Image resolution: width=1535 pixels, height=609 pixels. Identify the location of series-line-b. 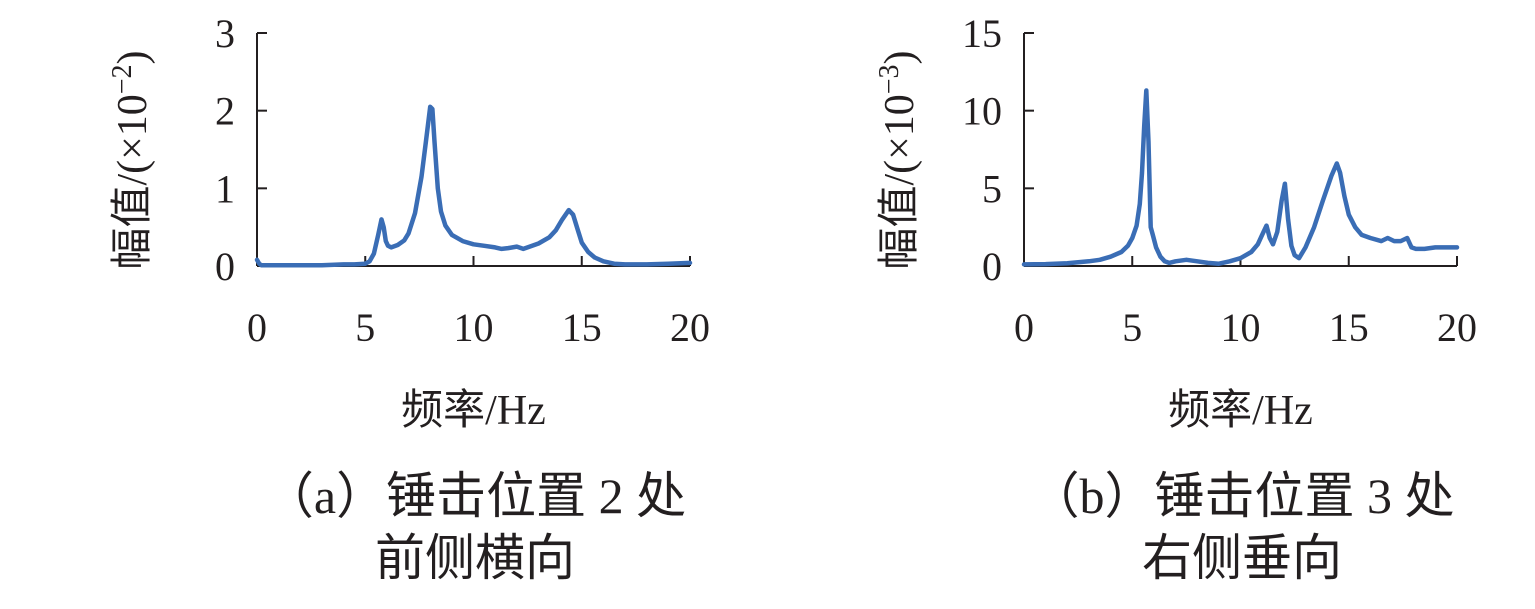
(1240, 177).